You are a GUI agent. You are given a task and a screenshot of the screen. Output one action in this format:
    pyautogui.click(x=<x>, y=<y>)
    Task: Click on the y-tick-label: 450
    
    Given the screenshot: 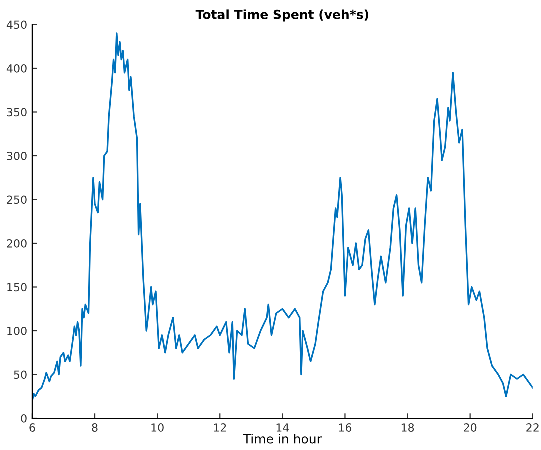 What is the action you would take?
    pyautogui.click(x=16, y=25)
    